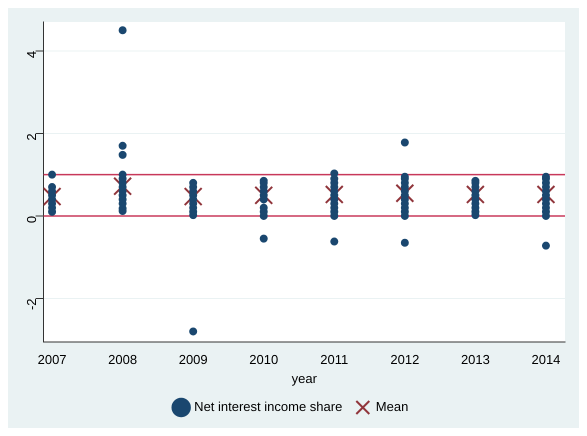 The width and height of the screenshot is (587, 436). Describe the element at coordinates (263, 360) in the screenshot. I see `x-tick-label: 2010` at that location.